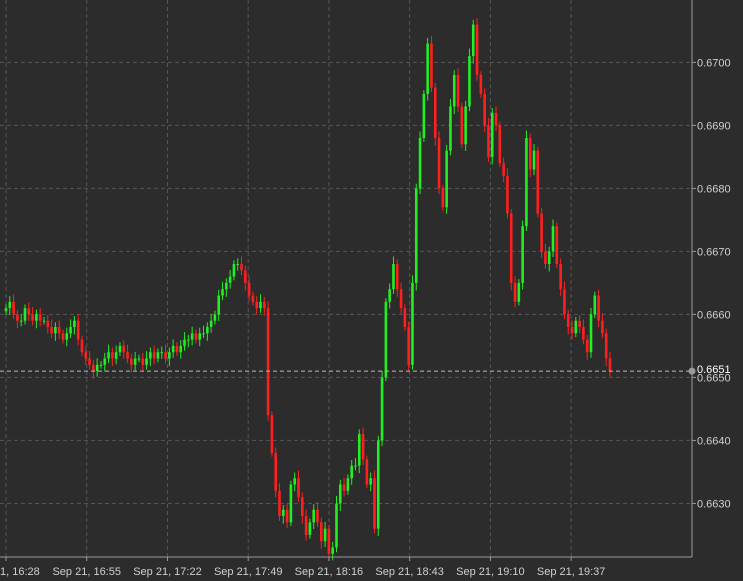 This screenshot has height=581, width=743. What do you see at coordinates (20, 572) in the screenshot?
I see `x-tick-label-0: 1, 16:28` at bounding box center [20, 572].